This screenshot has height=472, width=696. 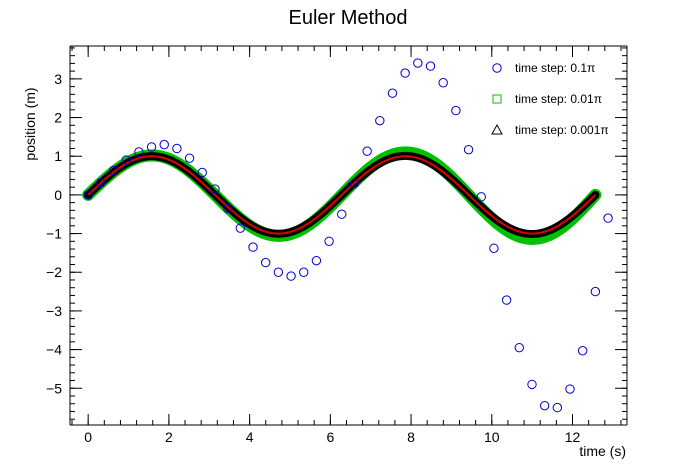 What do you see at coordinates (250, 437) in the screenshot?
I see `x-tick-label: 4` at bounding box center [250, 437].